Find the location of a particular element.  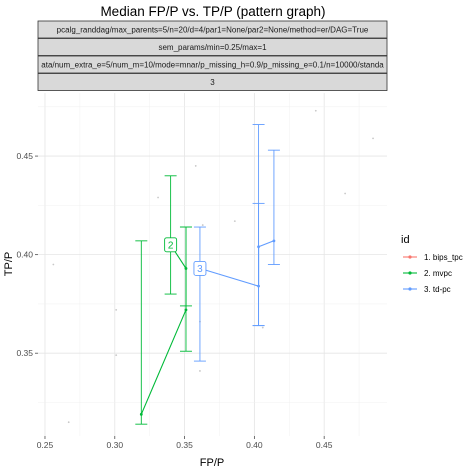

series-3-td-pc is located at coordinates (236, 243).